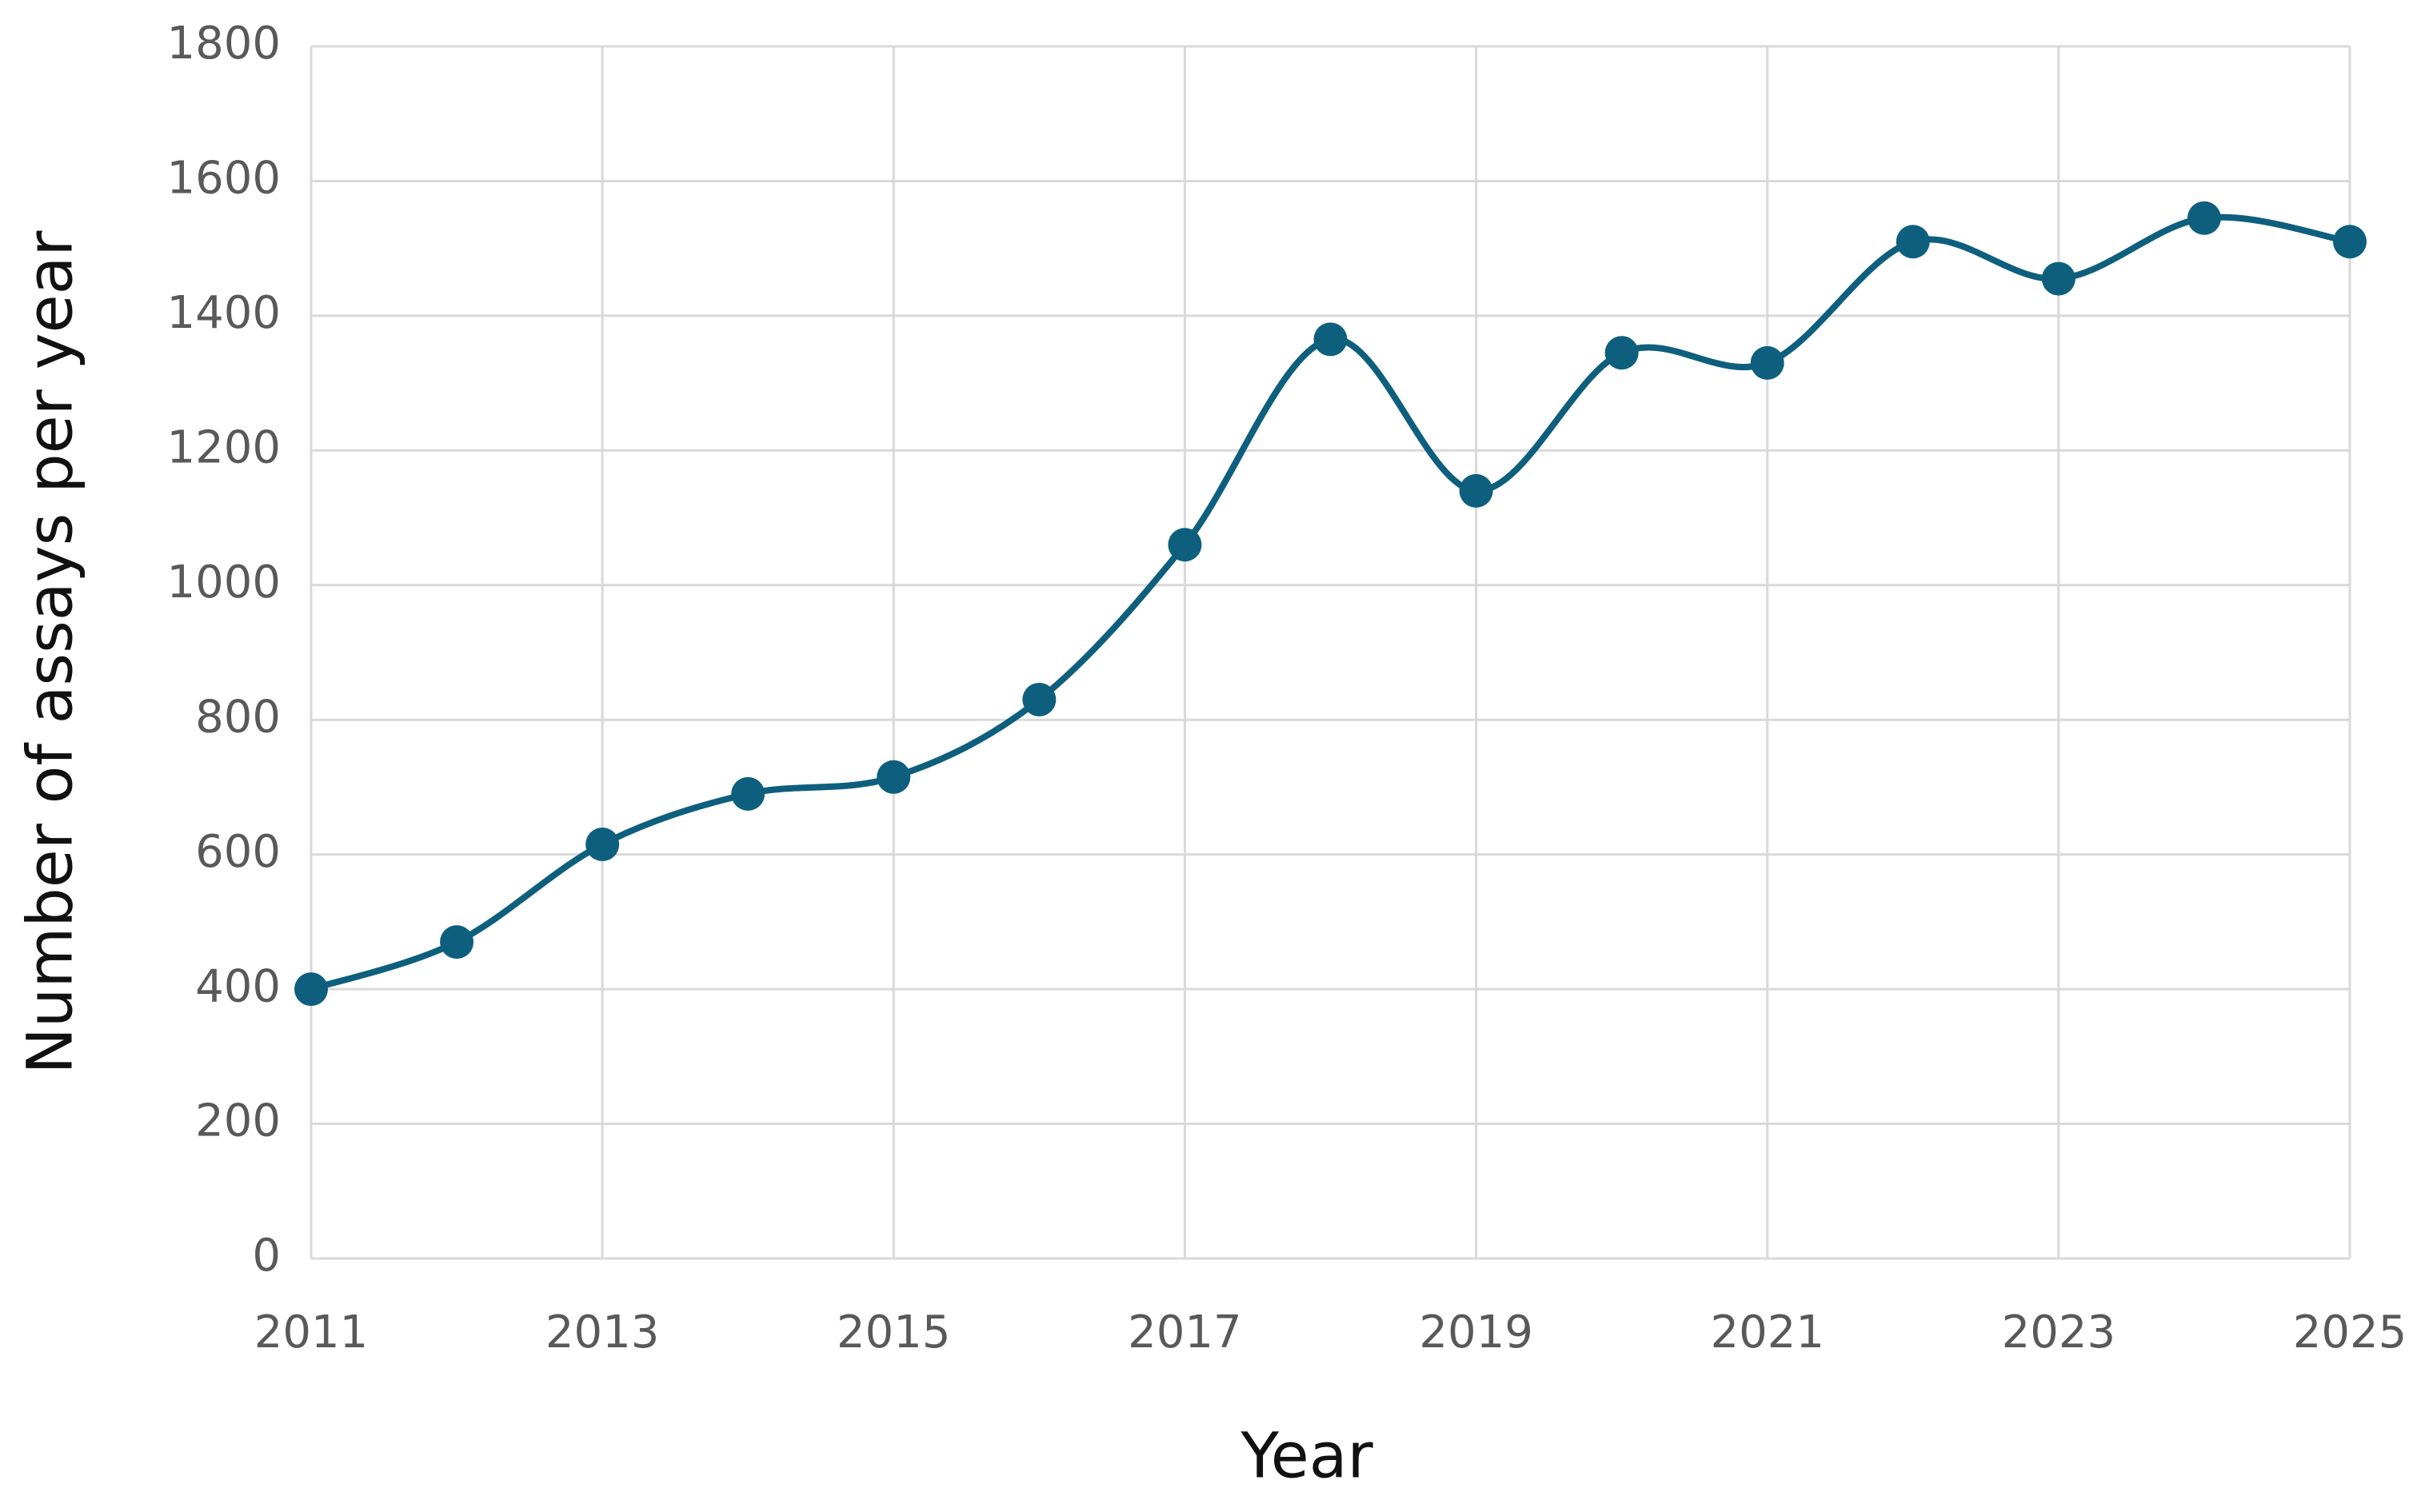 This screenshot has height=1512, width=2429. Describe the element at coordinates (238, 717) in the screenshot. I see `y-tick-label: 800` at that location.